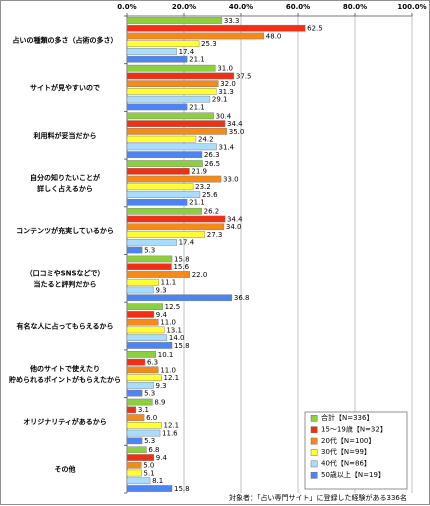  I want to click on data-label: 31.3, so click(226, 92).